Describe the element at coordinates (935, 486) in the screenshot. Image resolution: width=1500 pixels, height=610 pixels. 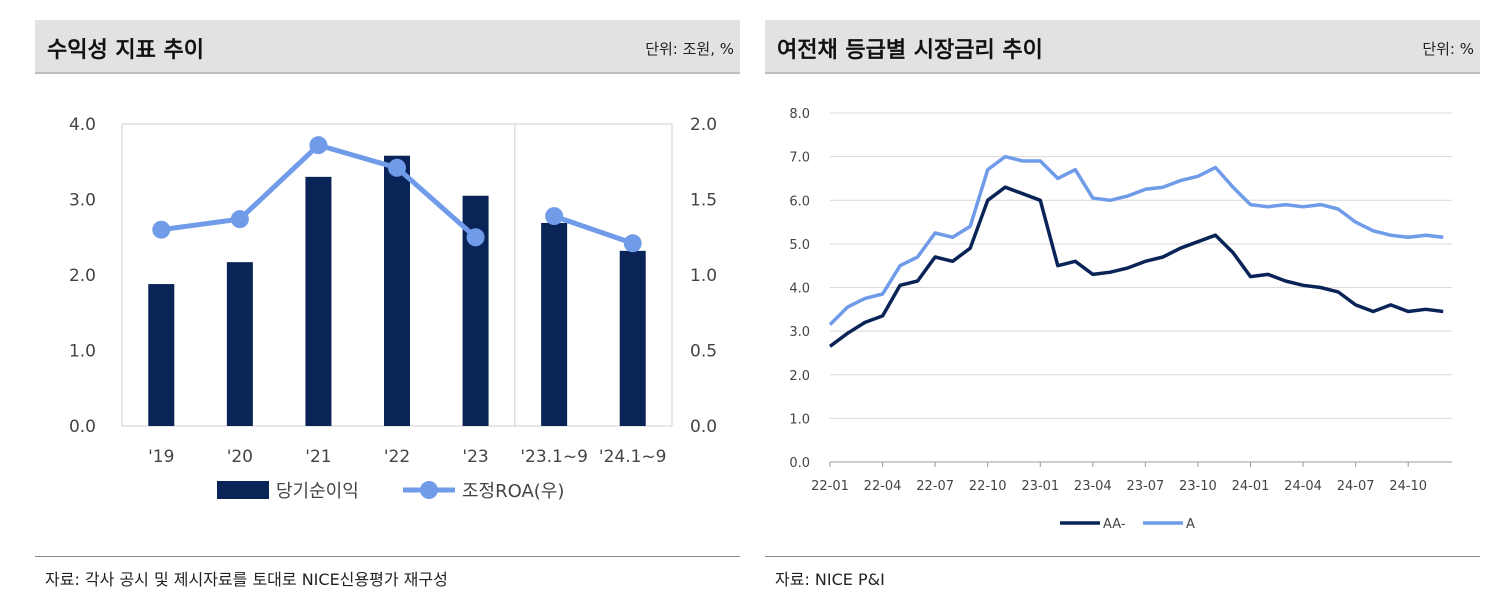
I see `x-tick-label: 22-07` at that location.